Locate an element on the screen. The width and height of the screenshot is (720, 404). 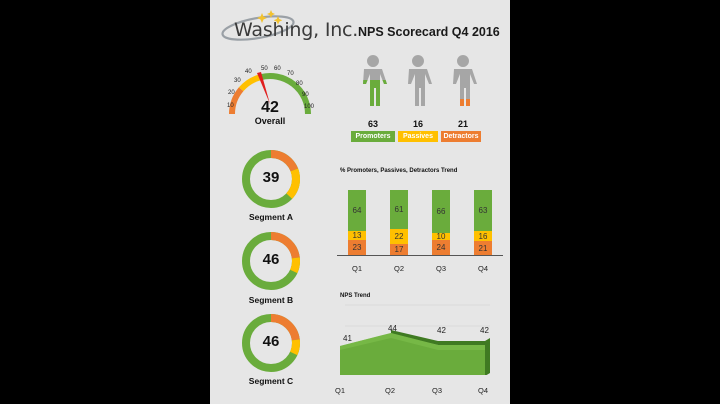
segment-a-donut is located at coordinates (271, 179).